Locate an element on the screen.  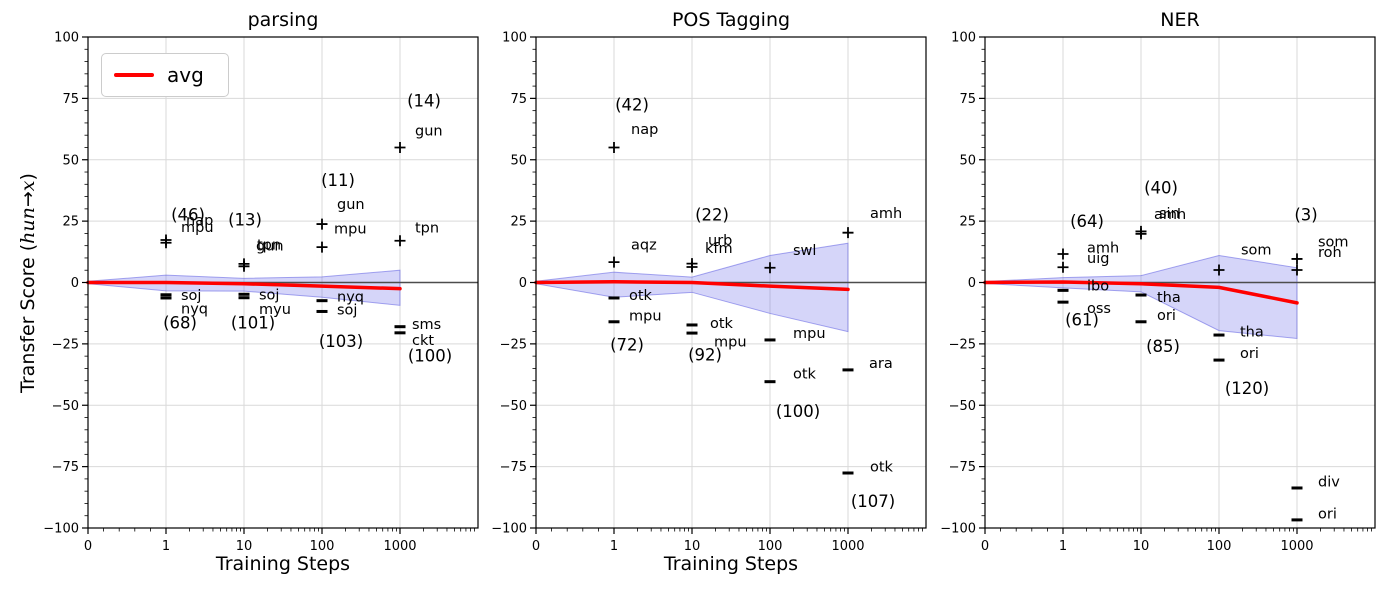
count-label: (92) is located at coordinates (705, 354).